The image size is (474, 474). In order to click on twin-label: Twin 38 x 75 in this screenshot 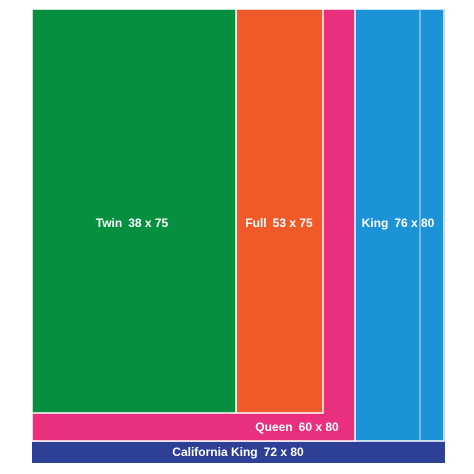, I will do `click(132, 223)`.